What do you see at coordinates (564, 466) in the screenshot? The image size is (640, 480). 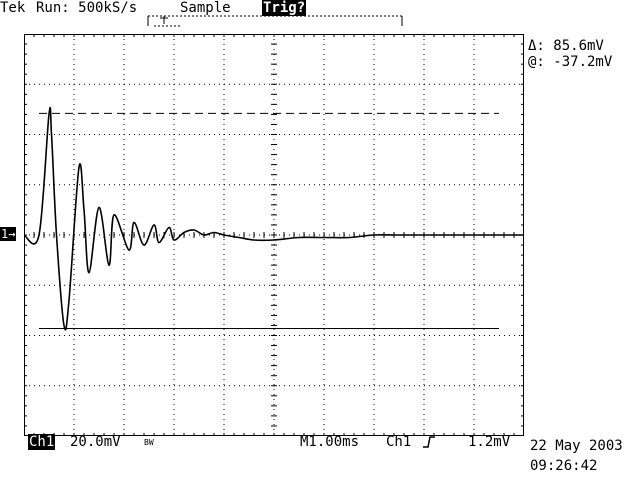 I see `capture-time: 09:26:42` at bounding box center [564, 466].